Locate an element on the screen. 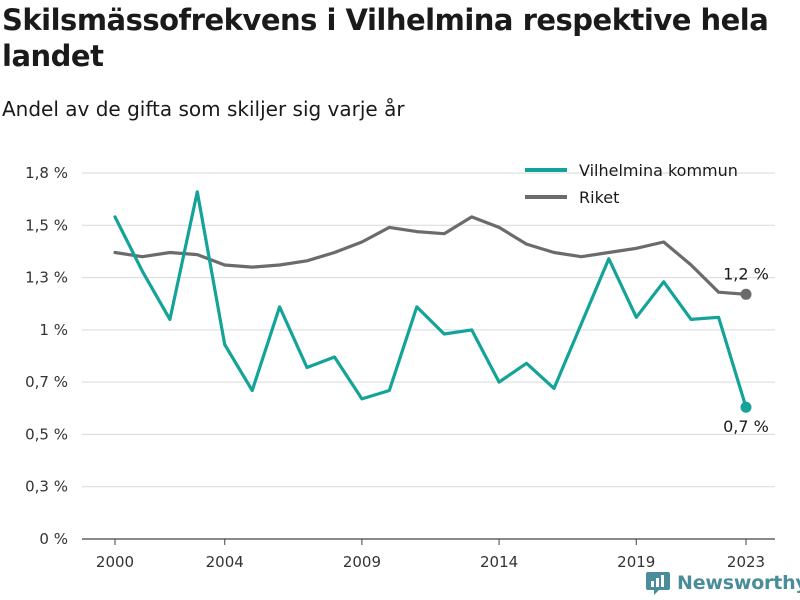 This screenshot has height=600, width=800. y-tick-label: 1,5 % is located at coordinates (46, 225).